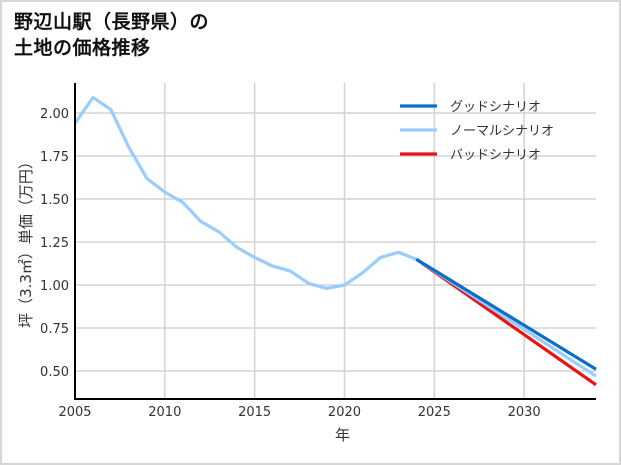  Describe the element at coordinates (524, 412) in the screenshot. I see `x-tick-label: 2030` at that location.